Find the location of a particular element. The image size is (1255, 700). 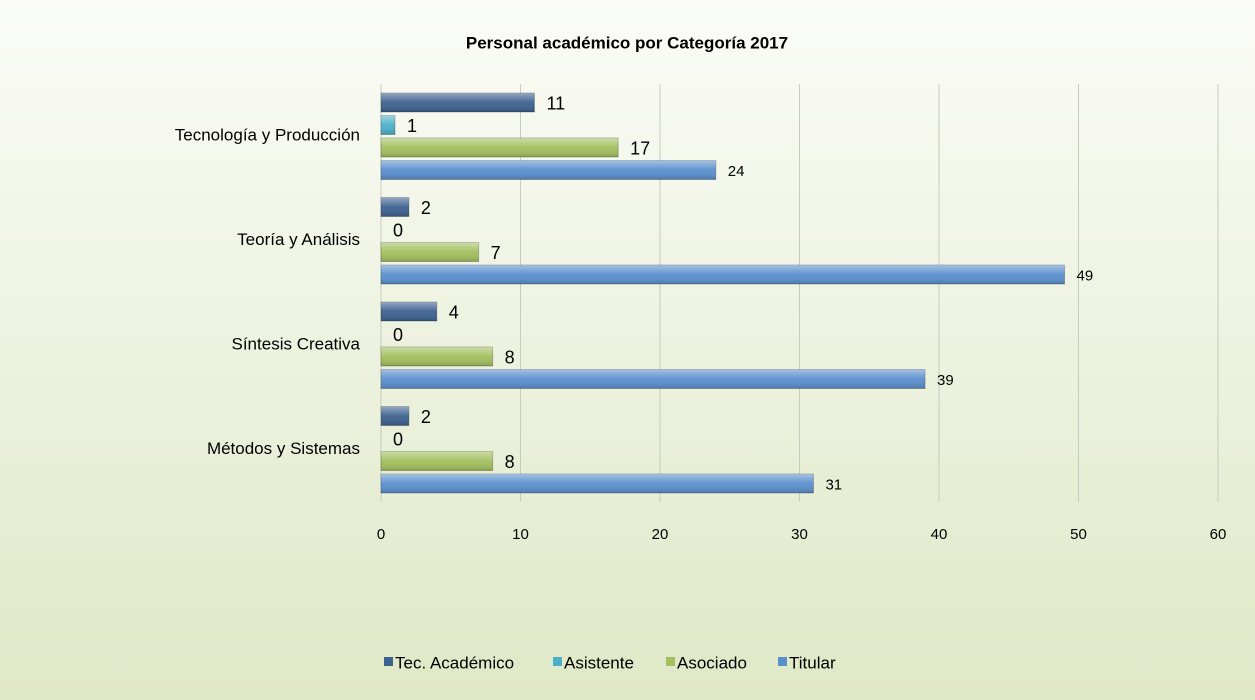

data-label: 11 is located at coordinates (555, 103).